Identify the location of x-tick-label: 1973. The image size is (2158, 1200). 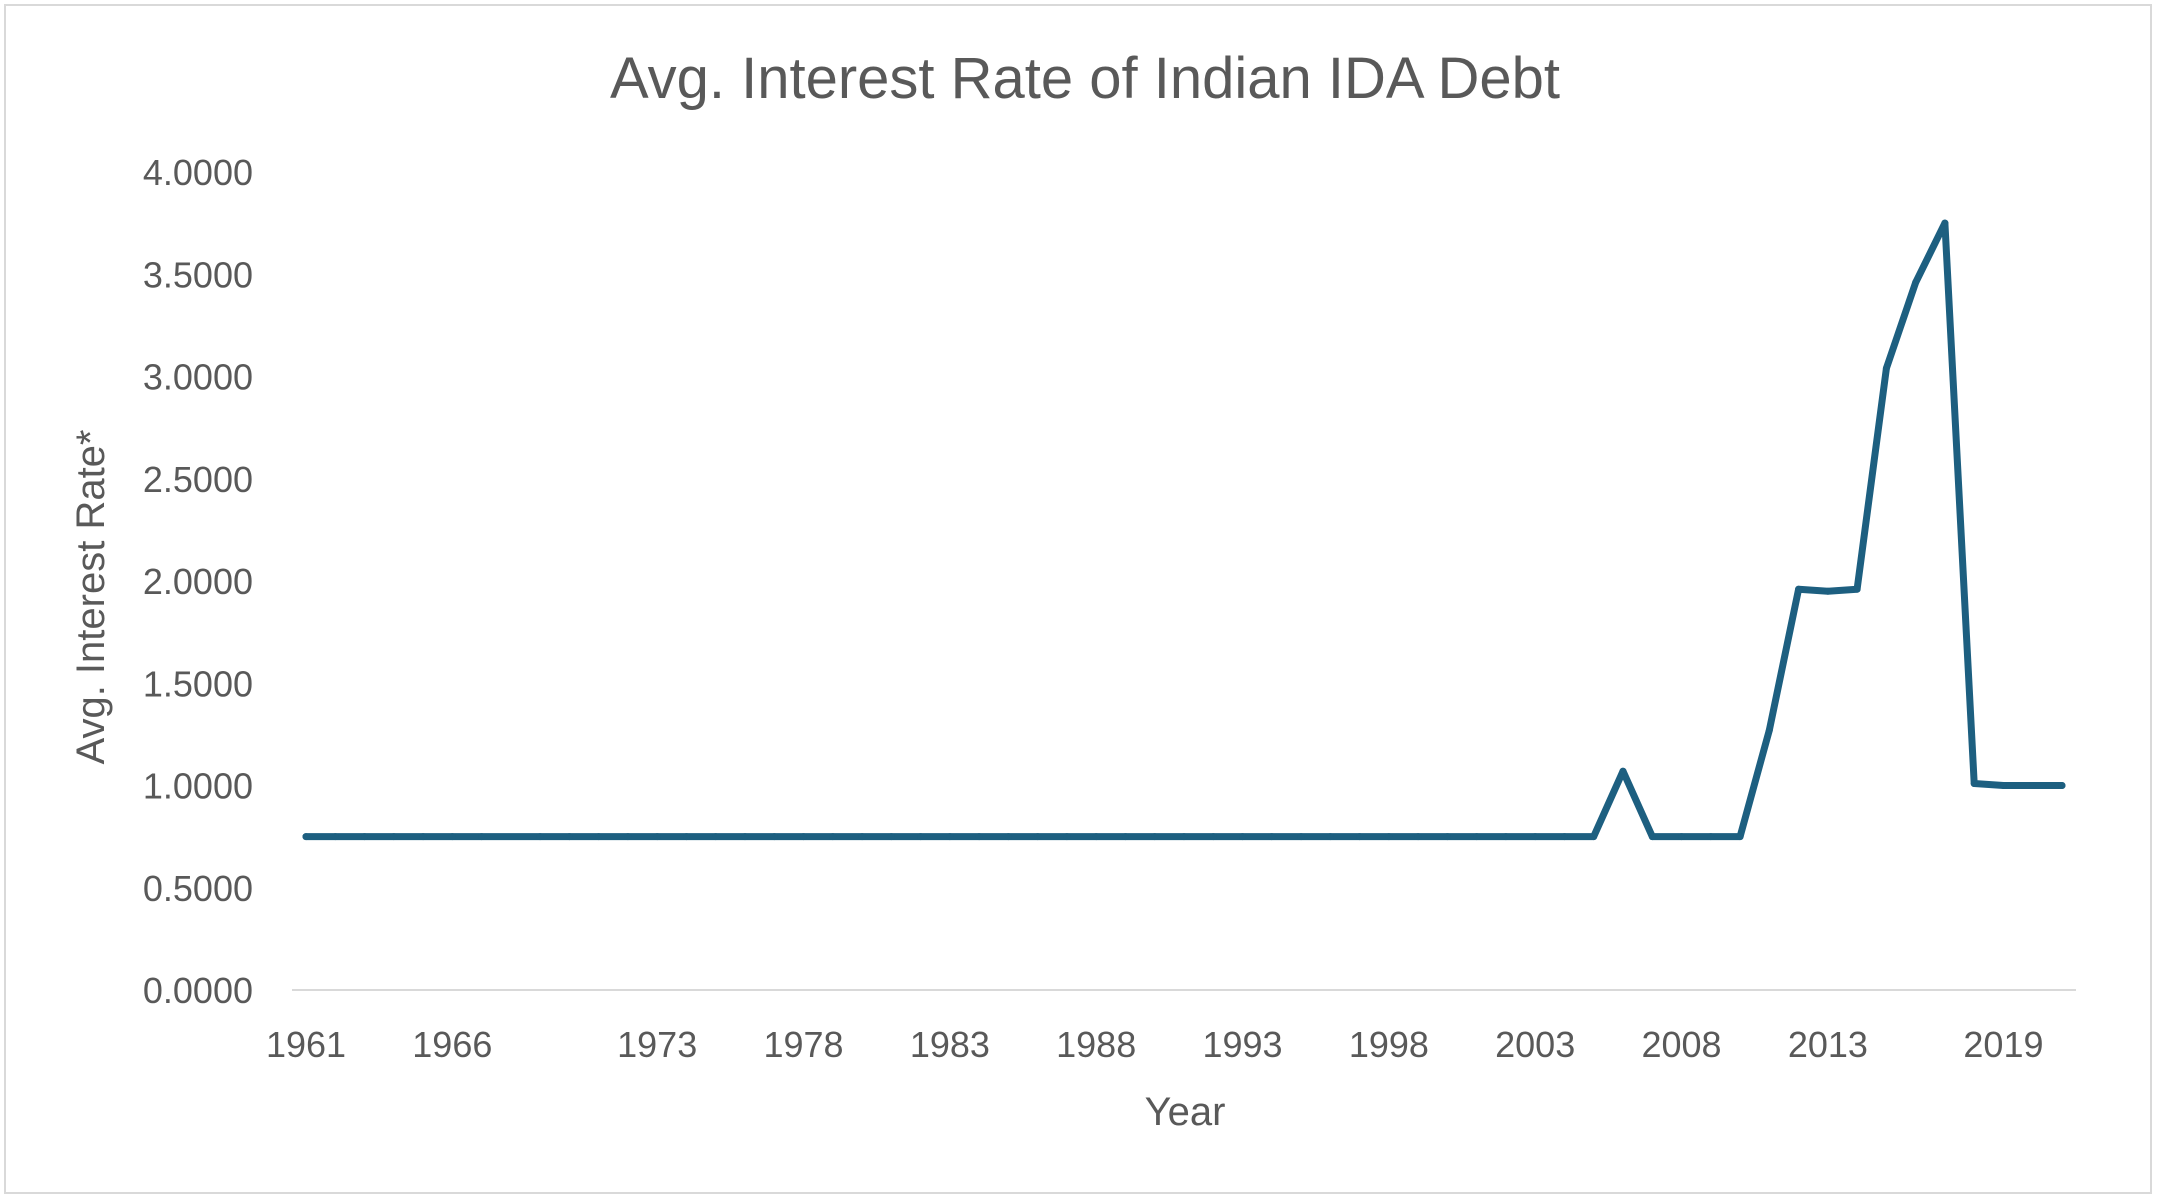
(657, 1044).